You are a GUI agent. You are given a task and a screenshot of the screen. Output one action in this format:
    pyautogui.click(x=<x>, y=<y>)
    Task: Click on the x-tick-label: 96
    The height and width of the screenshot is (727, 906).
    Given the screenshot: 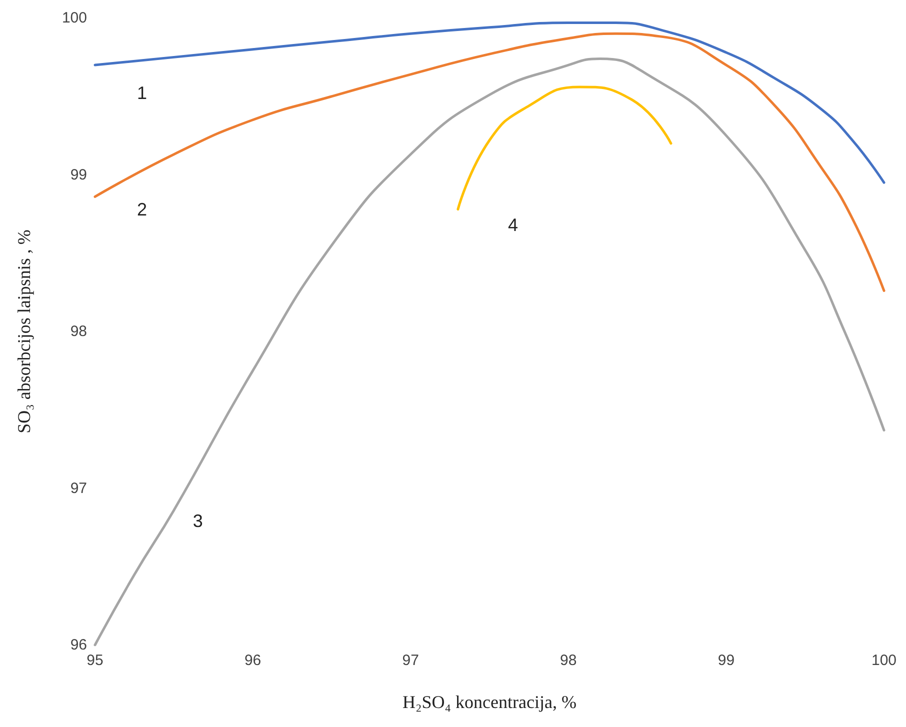 What is the action you would take?
    pyautogui.click(x=253, y=660)
    